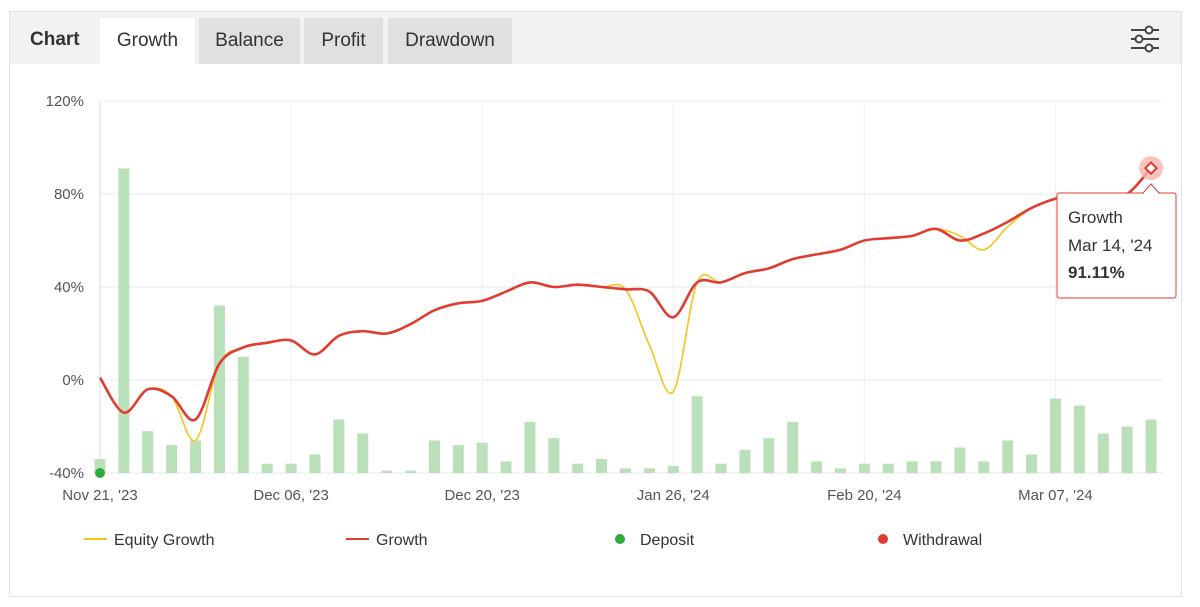 This screenshot has height=607, width=1200. I want to click on y-tick-label: 40%, so click(69, 287).